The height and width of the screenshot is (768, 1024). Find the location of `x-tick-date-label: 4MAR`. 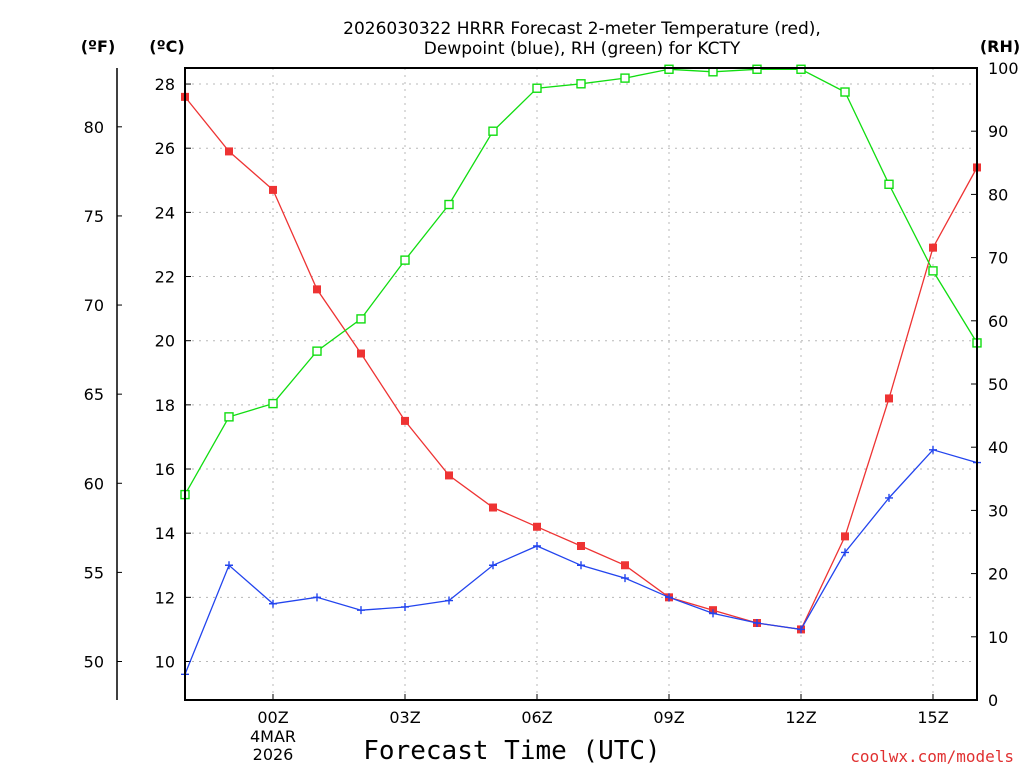

x-tick-date-label: 4MAR is located at coordinates (273, 736).